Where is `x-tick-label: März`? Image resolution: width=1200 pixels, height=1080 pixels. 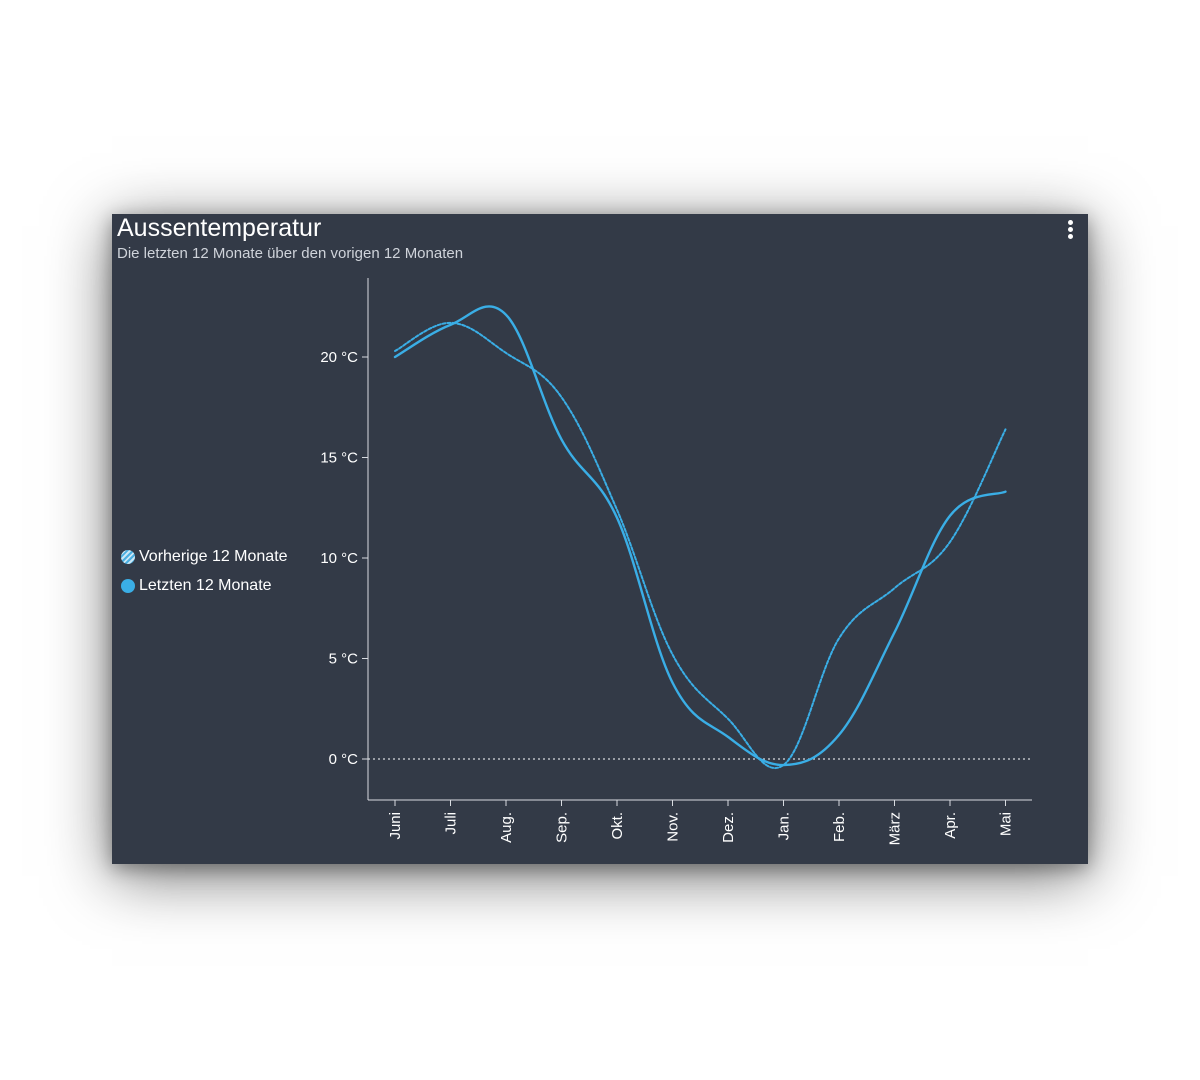
x-tick-label: März is located at coordinates (895, 828).